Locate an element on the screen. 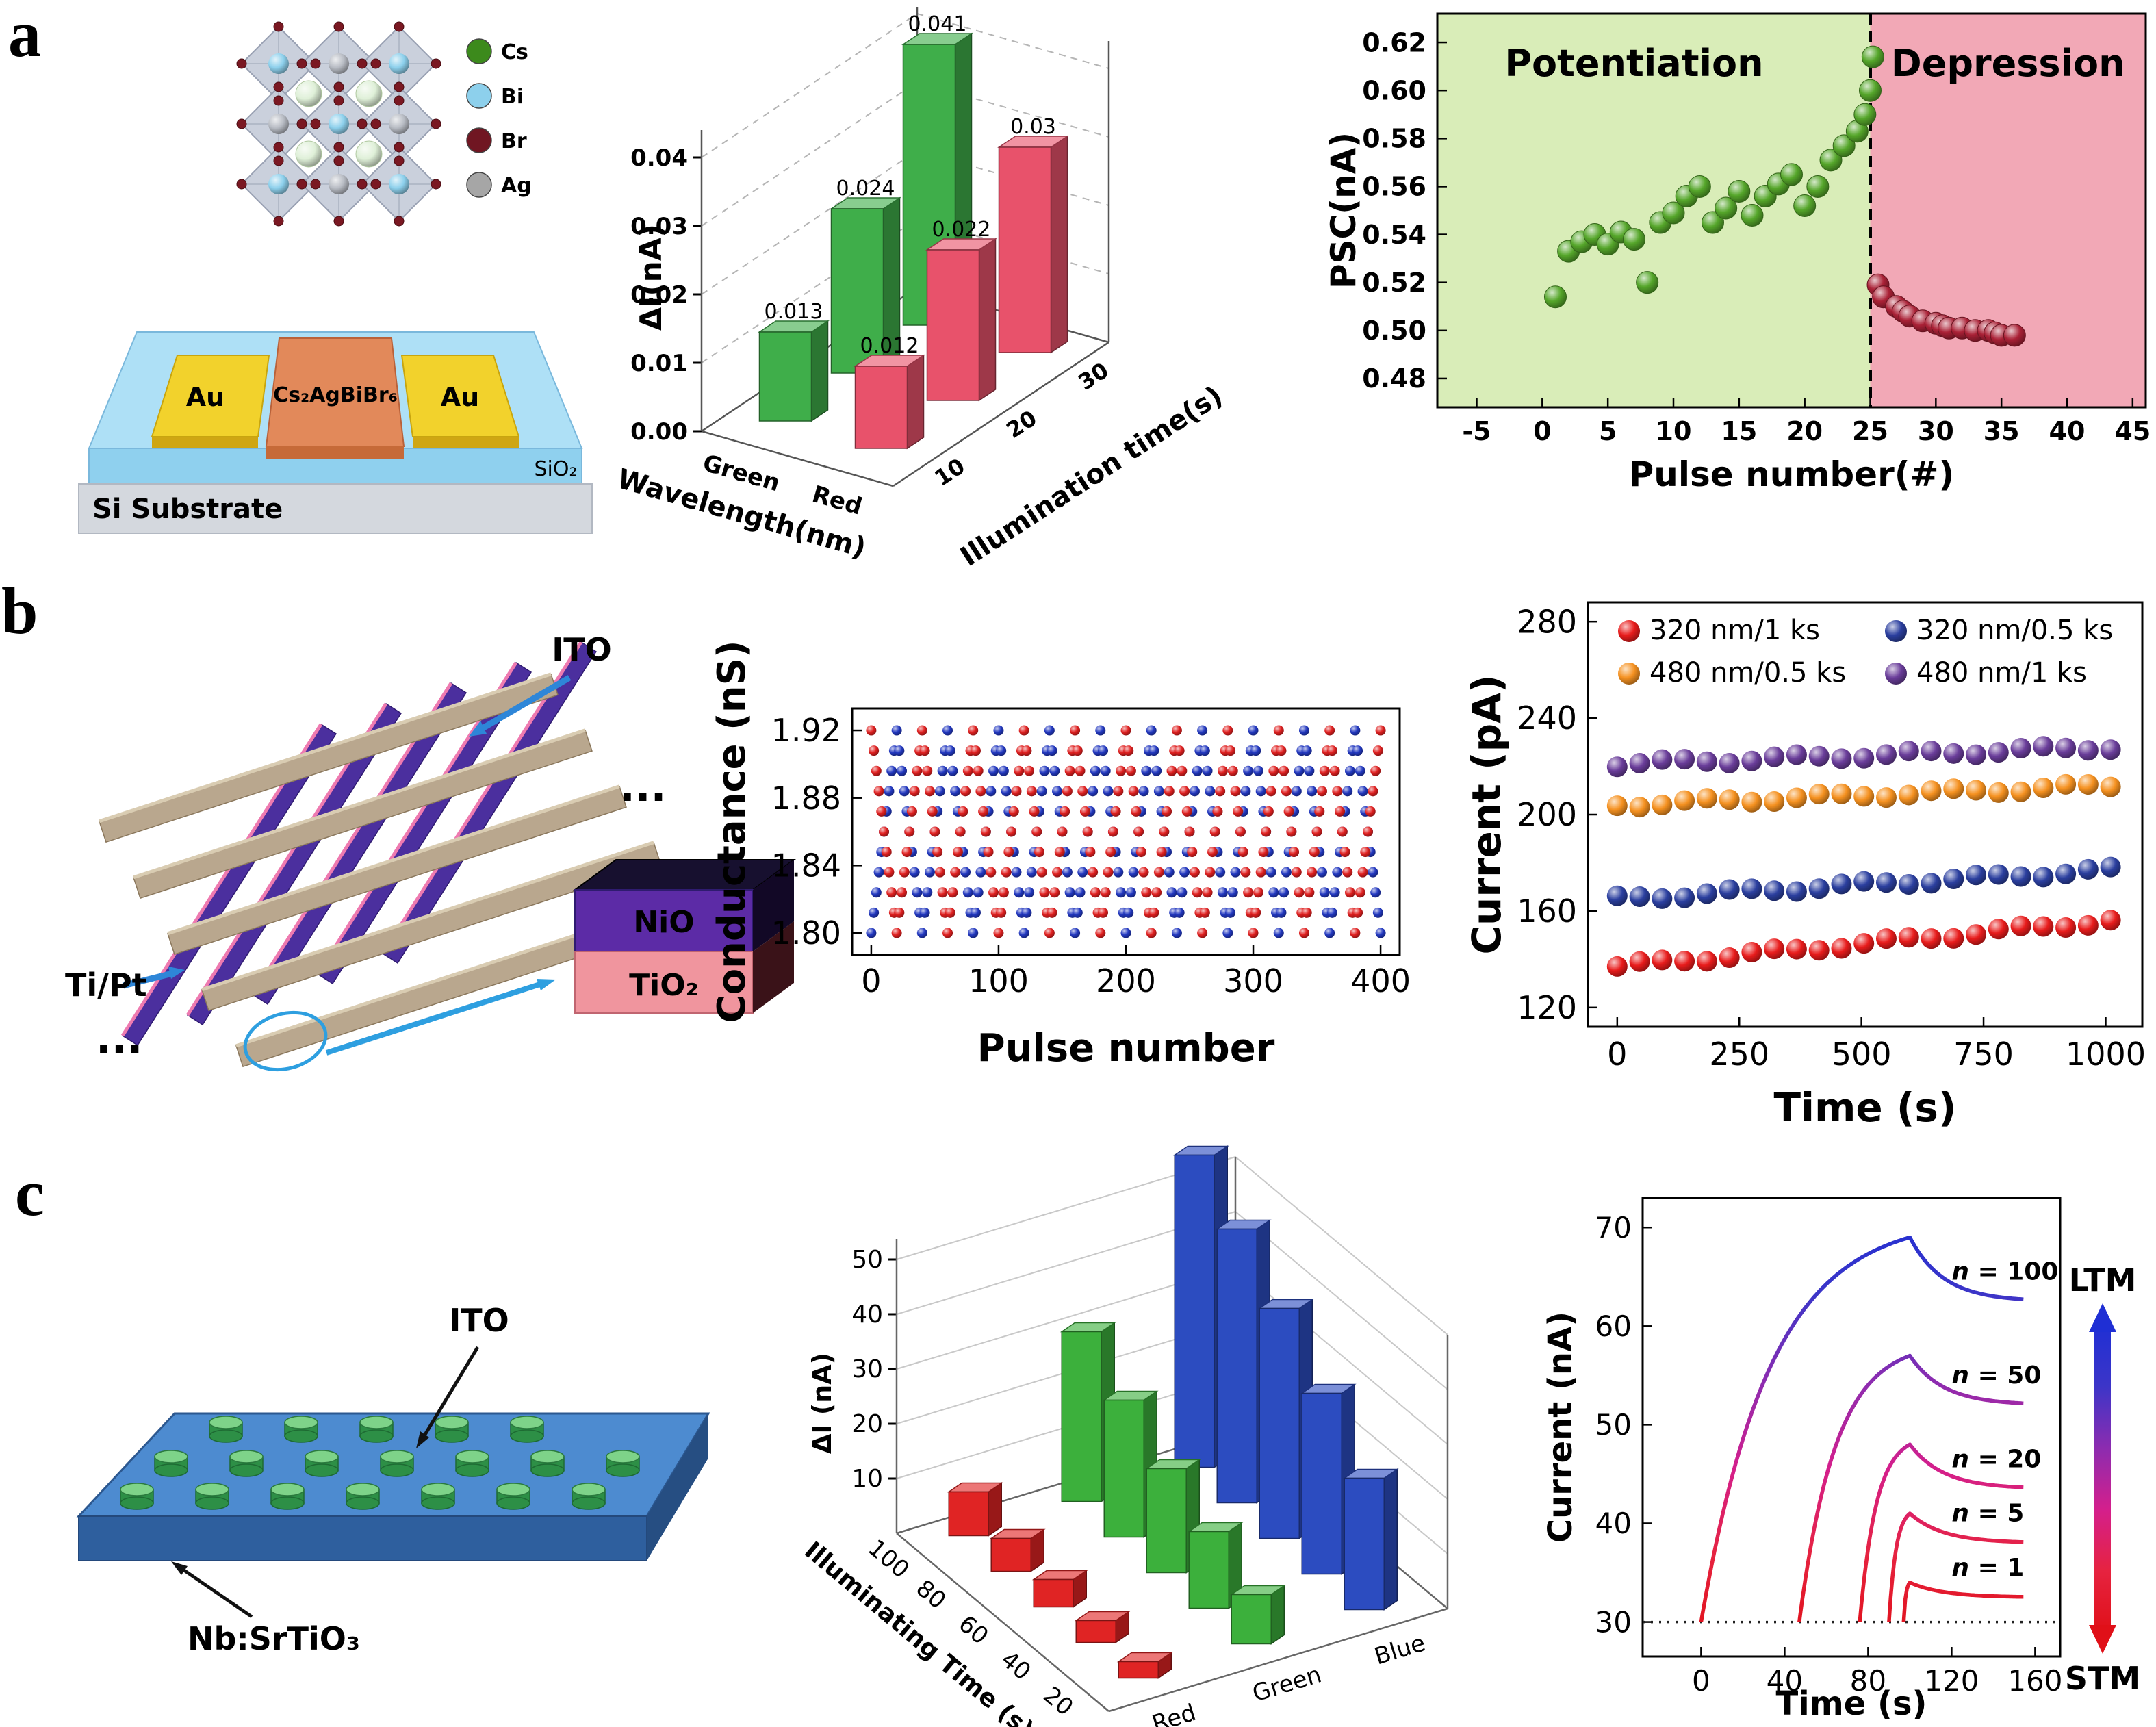  x-tick-label: 1000 is located at coordinates (2106, 1054).